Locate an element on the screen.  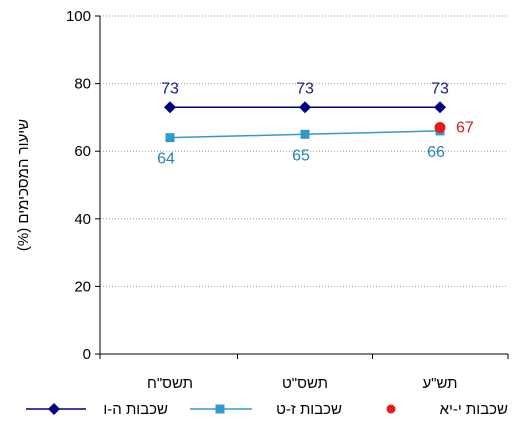
y-tick-label: 100 is located at coordinates (78, 16).